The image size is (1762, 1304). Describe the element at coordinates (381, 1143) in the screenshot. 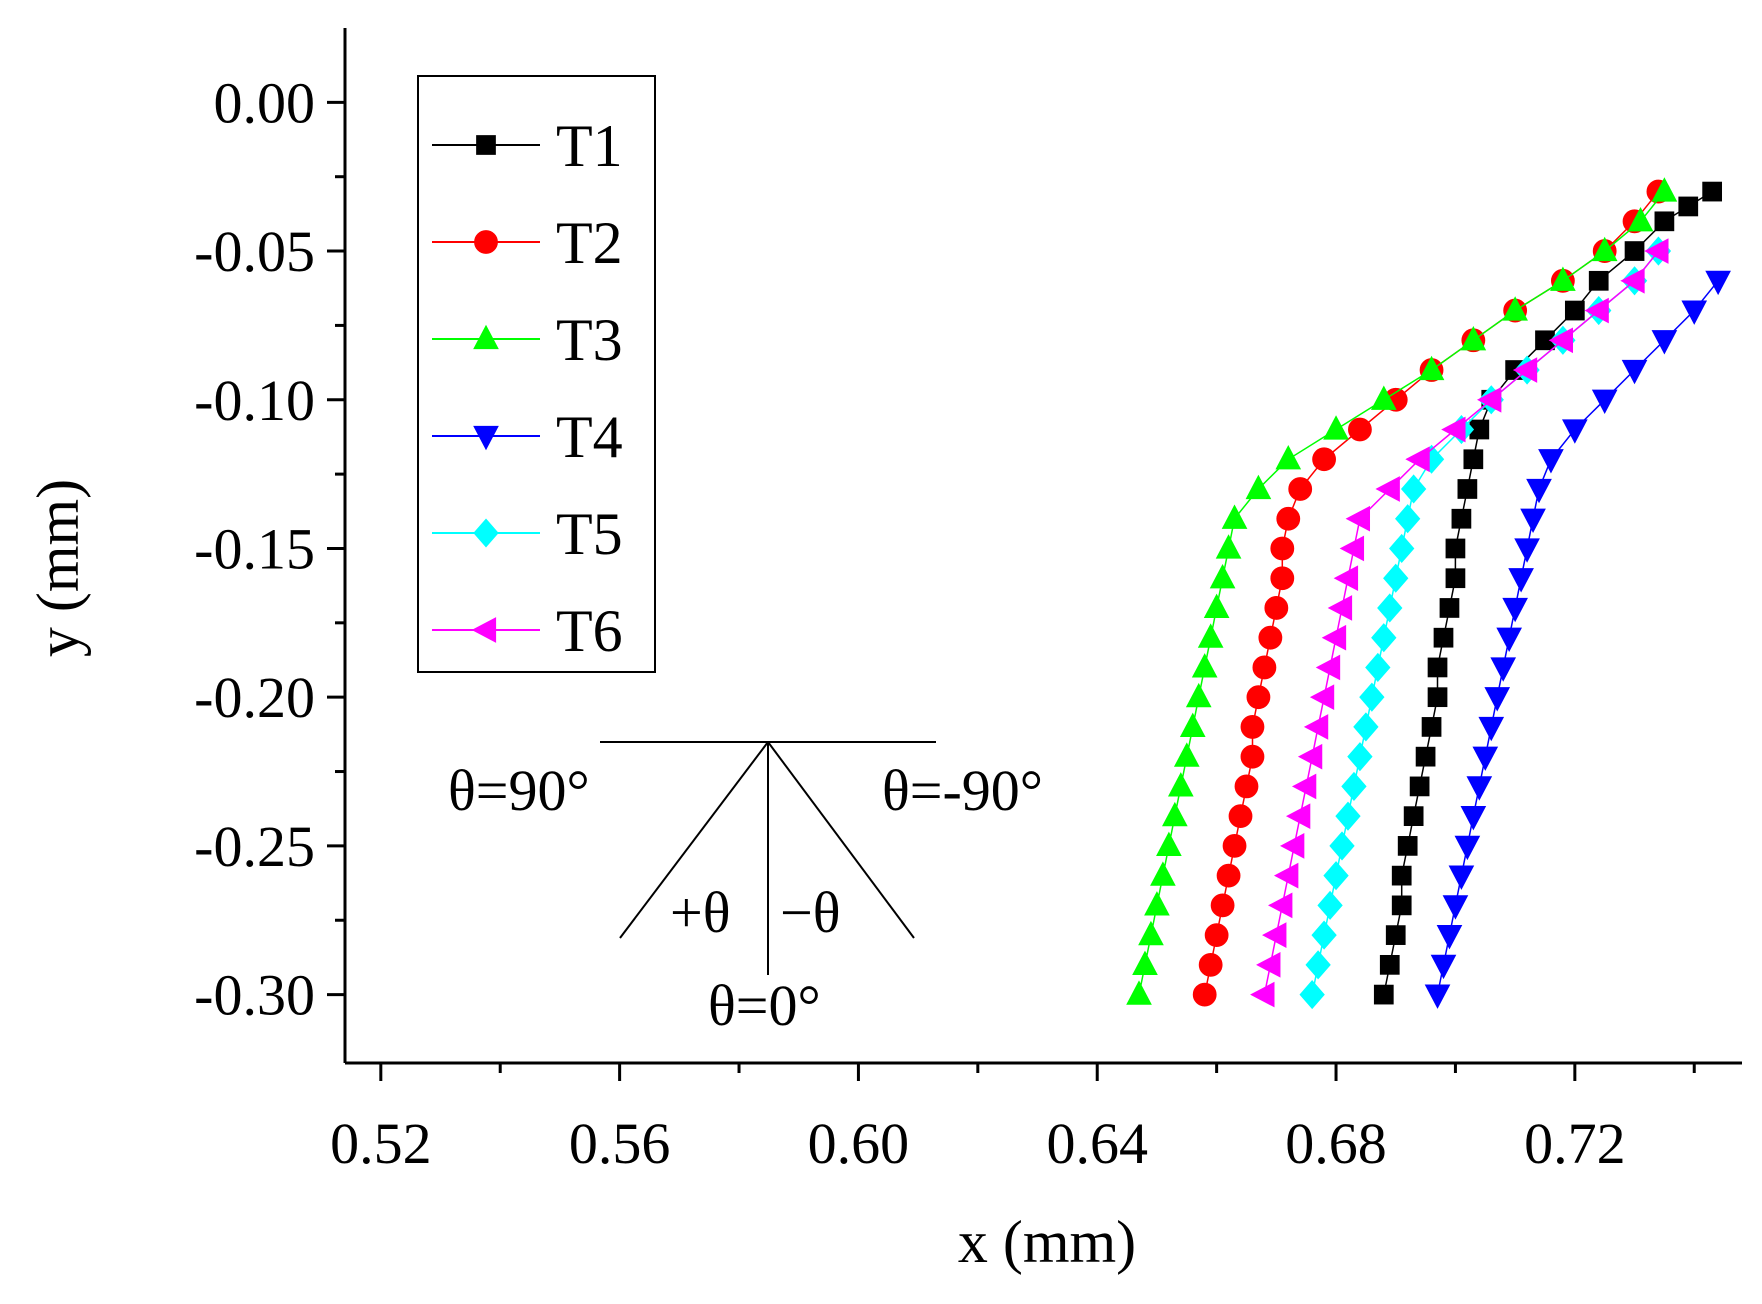

I see `x-tick-label: 0.52` at that location.